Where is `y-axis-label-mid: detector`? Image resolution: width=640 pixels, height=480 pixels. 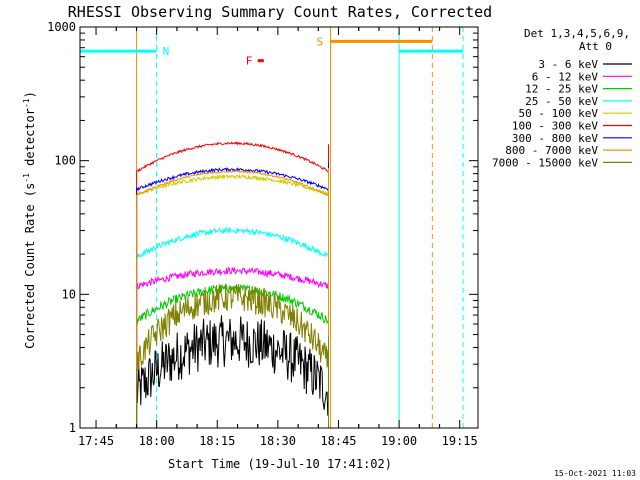
y-axis-label-mid: detector is located at coordinates (30, 140).